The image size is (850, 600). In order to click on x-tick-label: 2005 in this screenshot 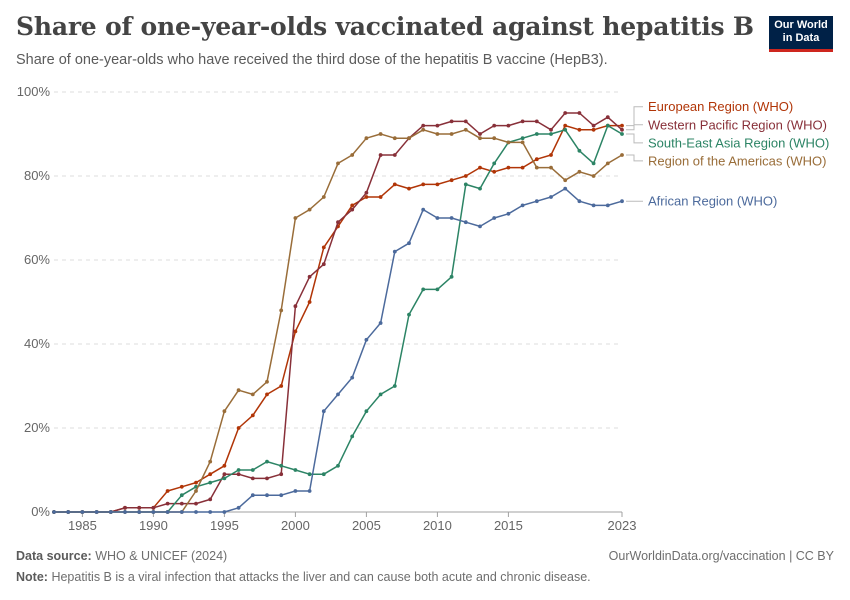, I will do `click(366, 525)`.